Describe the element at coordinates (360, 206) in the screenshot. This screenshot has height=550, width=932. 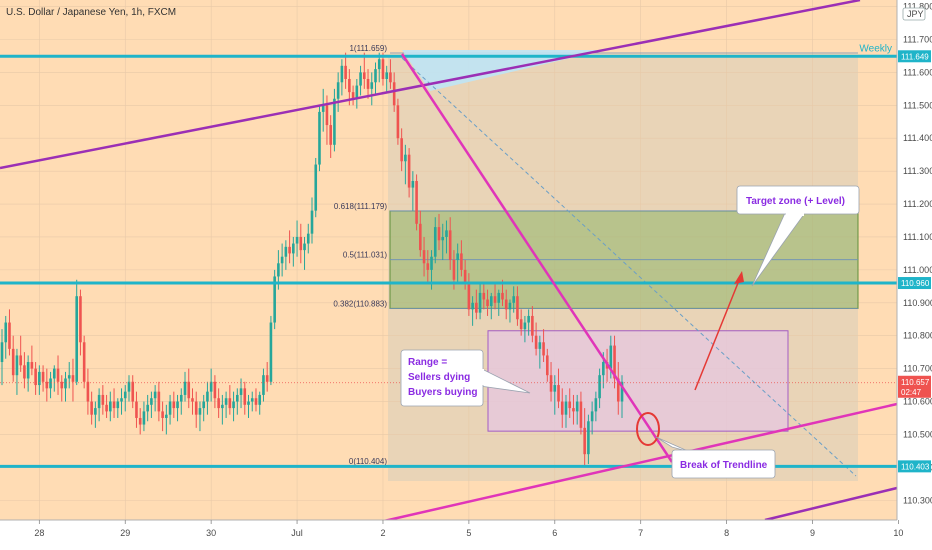
I see `fib-label: 0.618(111.179)` at that location.